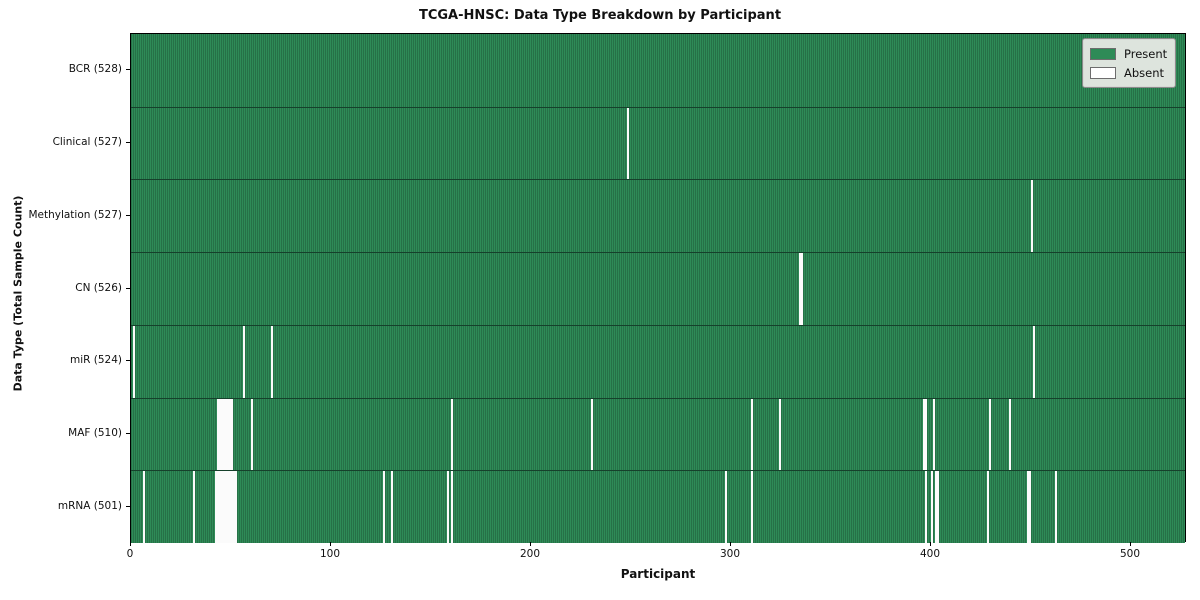  What do you see at coordinates (330, 554) in the screenshot?
I see `x-tick-label-100: 100` at bounding box center [330, 554].